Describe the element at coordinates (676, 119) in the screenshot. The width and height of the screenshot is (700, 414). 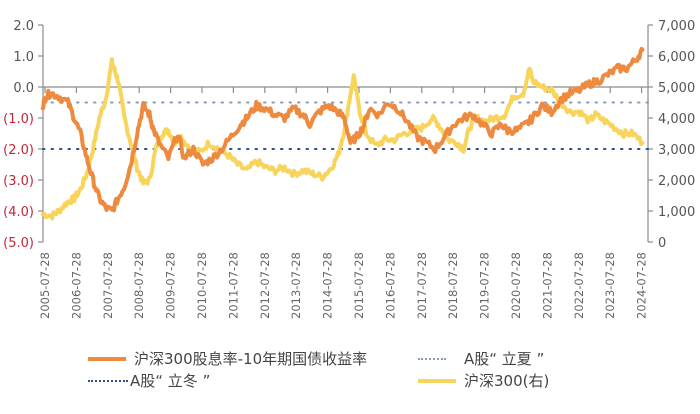
I see `right-y-tick-label: 4,000` at that location.